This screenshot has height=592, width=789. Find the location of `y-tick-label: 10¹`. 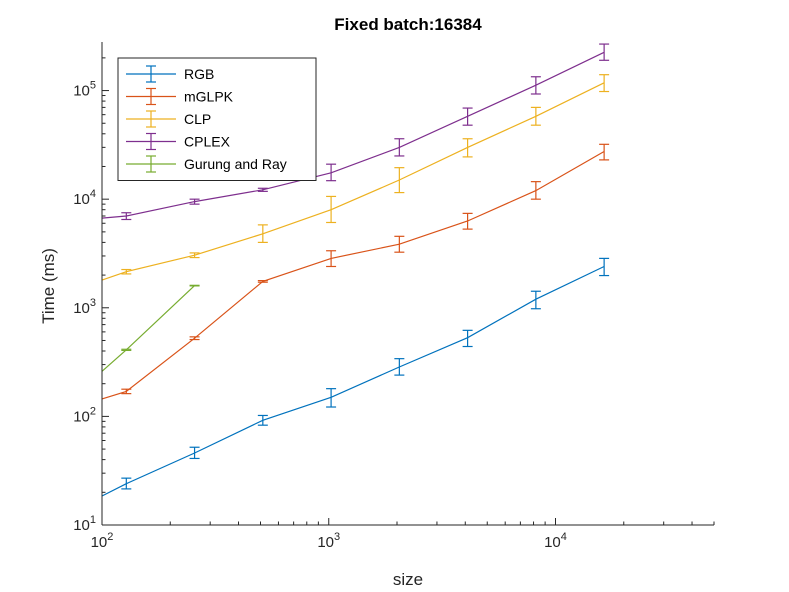

y-tick-label: 10¹ is located at coordinates (84, 524).